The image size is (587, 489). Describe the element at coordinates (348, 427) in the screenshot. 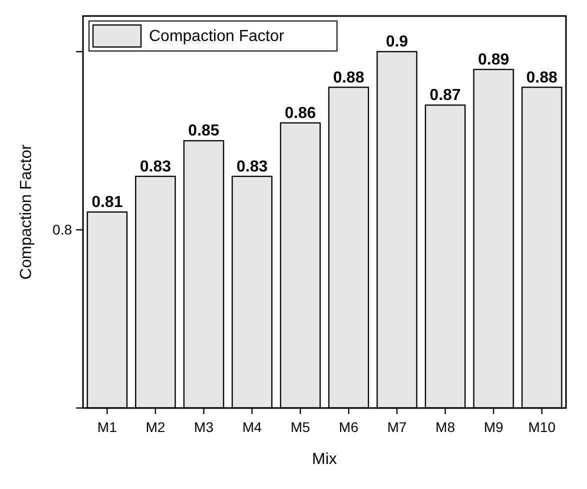

I see `x-tick-label: M6` at that location.